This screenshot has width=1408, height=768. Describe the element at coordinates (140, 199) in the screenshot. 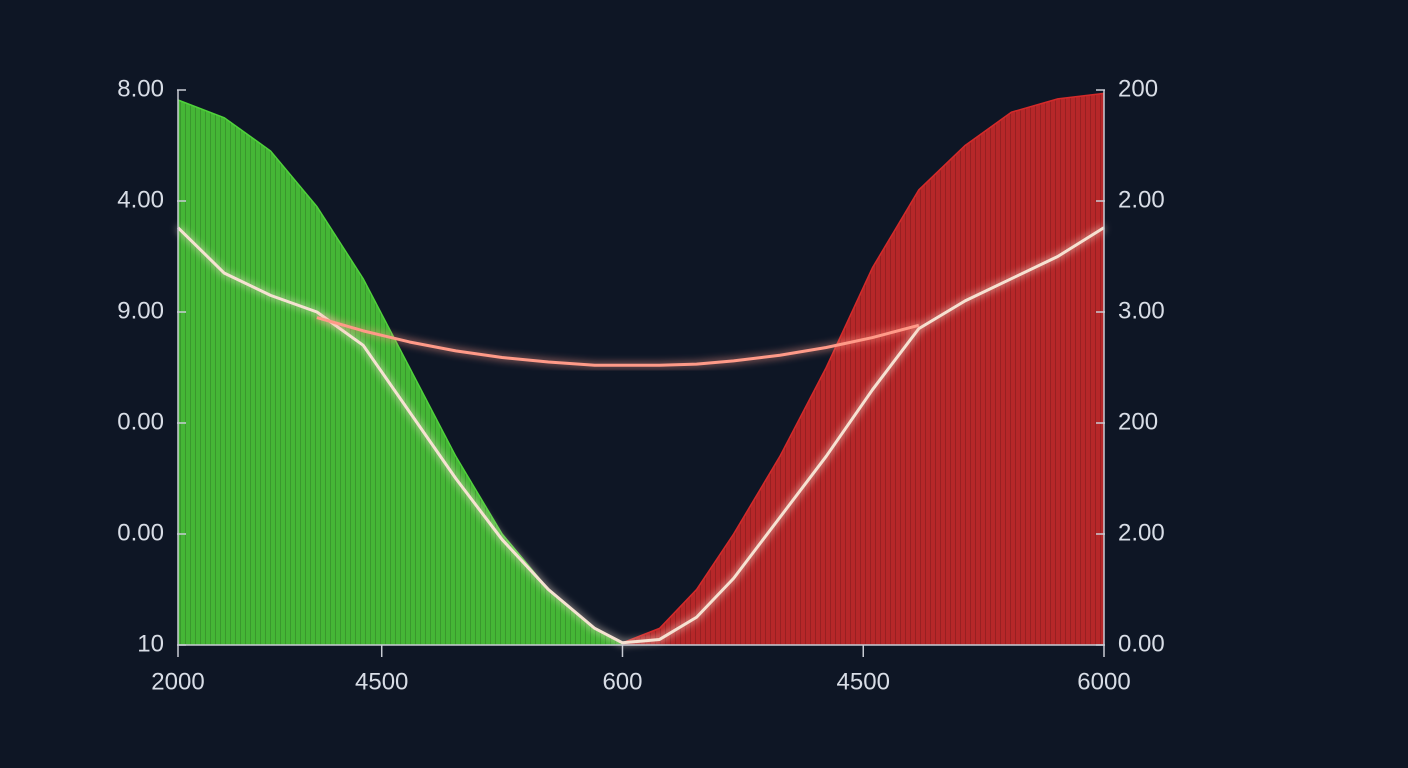

I see `y-tick-label: 4.00` at that location.